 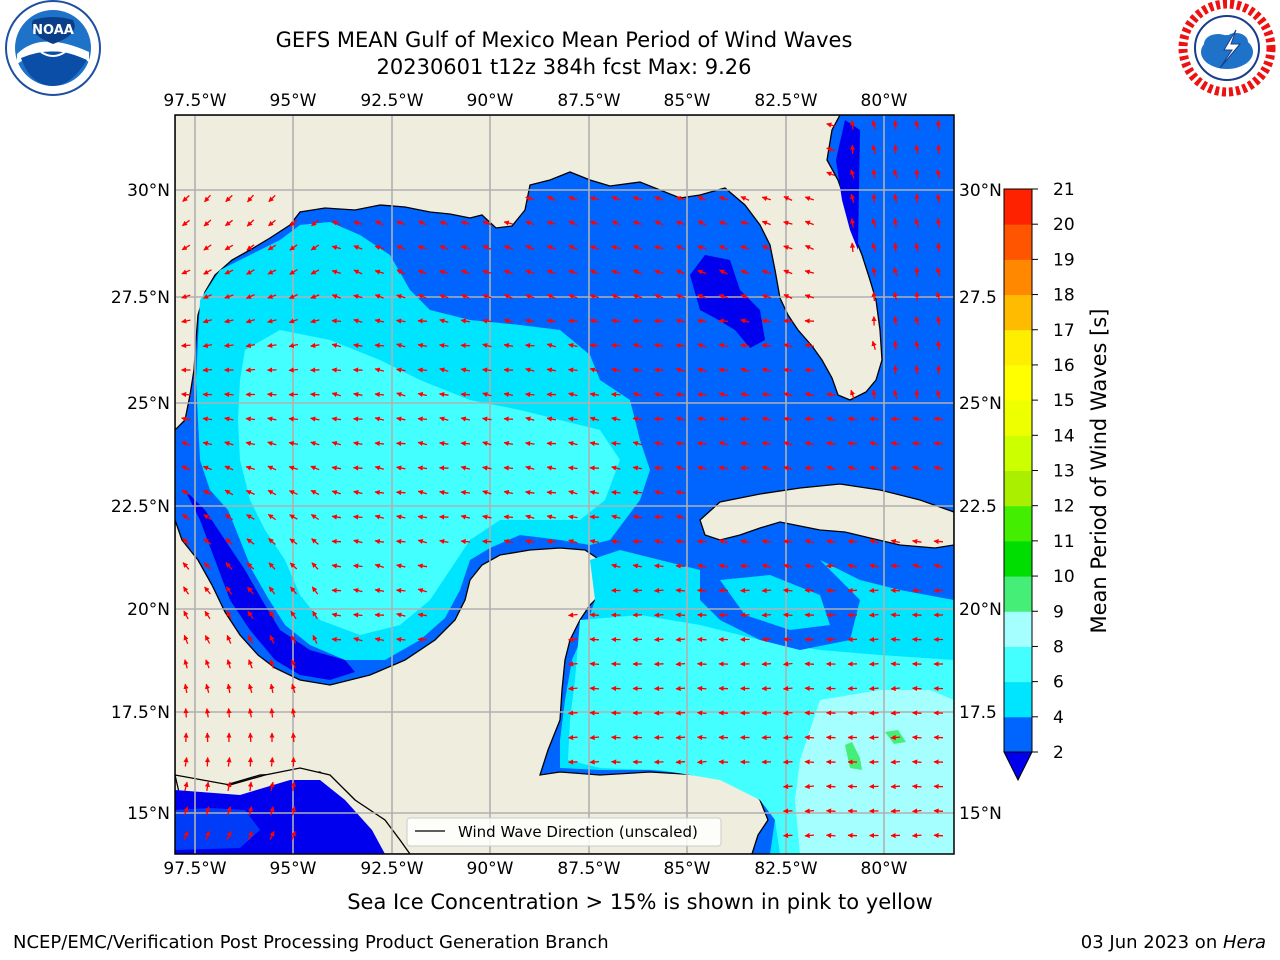 What do you see at coordinates (1099, 471) in the screenshot?
I see `colorbar-label: Mean Period of Wind Waves [s]` at bounding box center [1099, 471].